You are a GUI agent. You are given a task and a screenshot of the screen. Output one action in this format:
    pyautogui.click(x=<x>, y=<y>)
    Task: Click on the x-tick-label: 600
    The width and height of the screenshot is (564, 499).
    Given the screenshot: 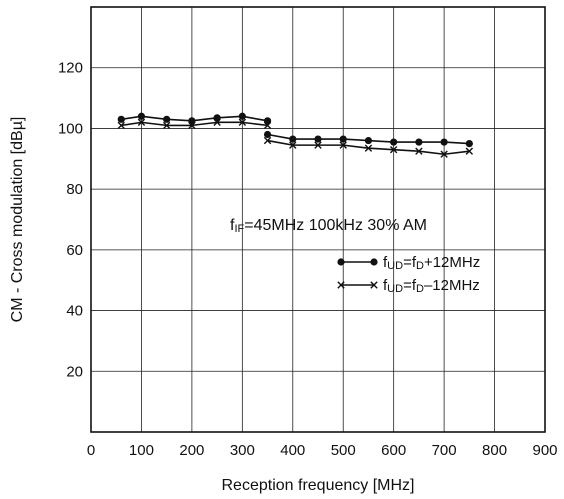 What is the action you would take?
    pyautogui.click(x=393, y=450)
    